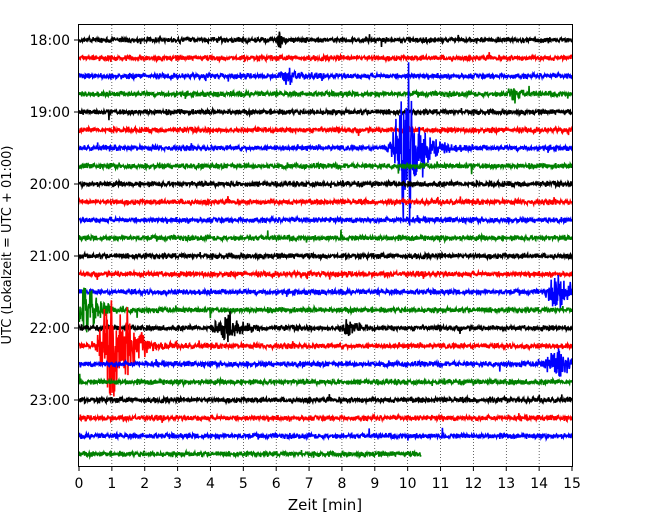  Describe the element at coordinates (210, 484) in the screenshot. I see `x-tick-label: 4` at that location.